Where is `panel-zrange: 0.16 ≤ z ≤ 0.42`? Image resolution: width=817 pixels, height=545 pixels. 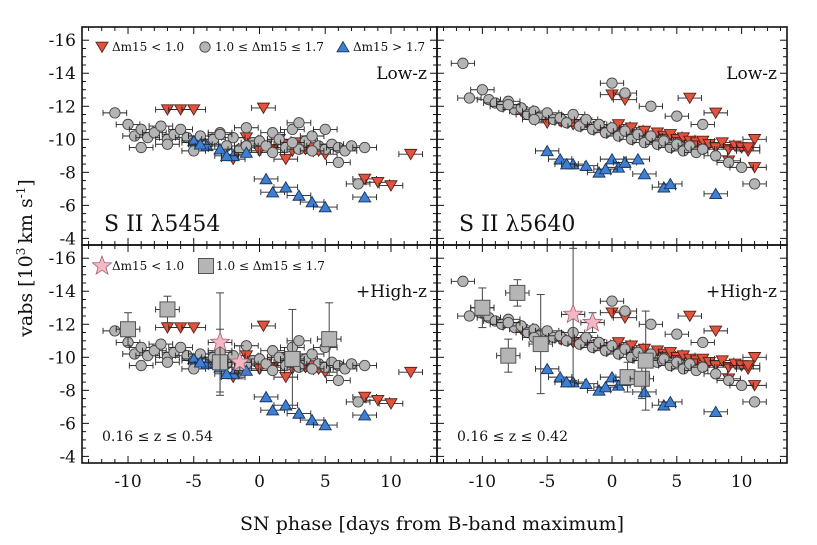
panel-zrange: 0.16 ≤ z ≤ 0.42 is located at coordinates (512, 437).